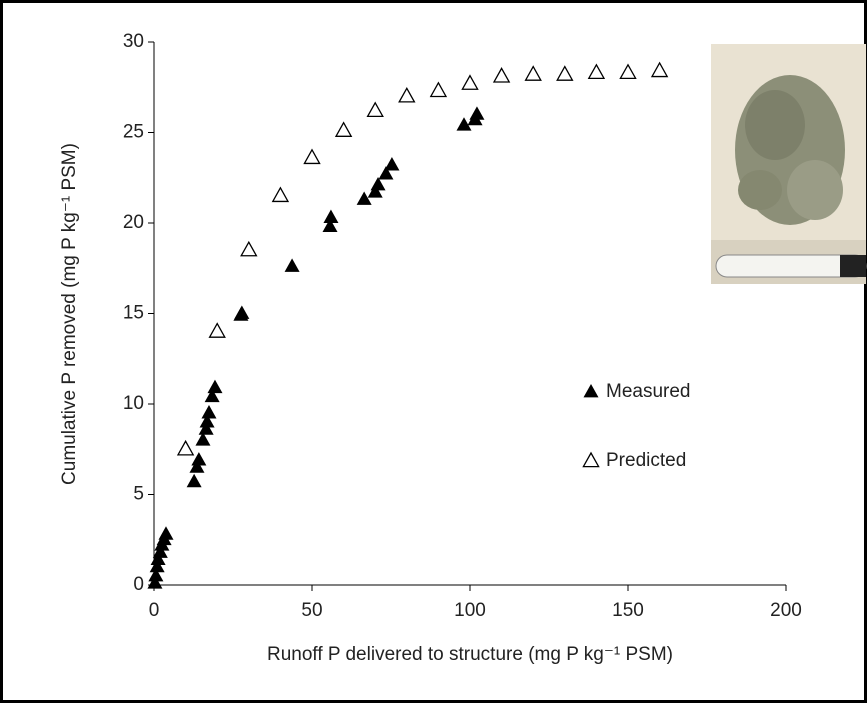  What do you see at coordinates (133, 313) in the screenshot?
I see `y-tick-label: 15` at bounding box center [133, 313].